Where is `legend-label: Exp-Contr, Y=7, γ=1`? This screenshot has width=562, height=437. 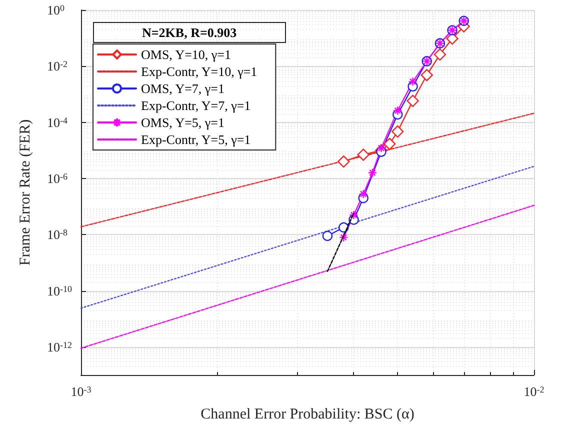
legend-label: Exp-Contr, Y=7, γ=1 is located at coordinates (196, 105).